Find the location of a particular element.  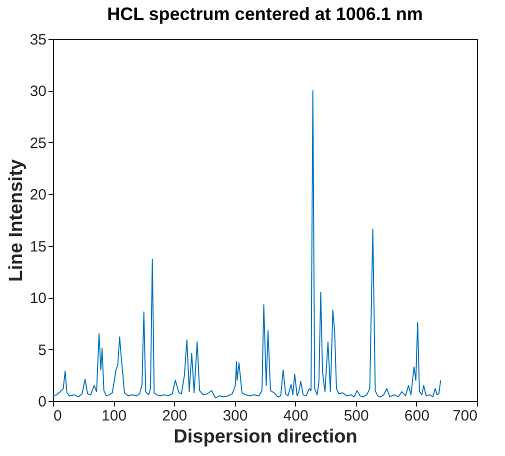

y-tick-label: 25 is located at coordinates (38, 143).